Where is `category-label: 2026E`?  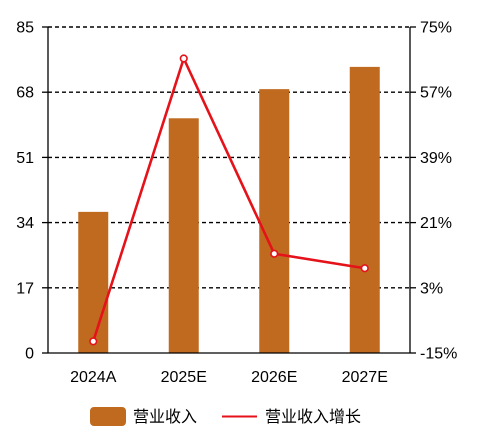
category-label: 2026E is located at coordinates (274, 377).